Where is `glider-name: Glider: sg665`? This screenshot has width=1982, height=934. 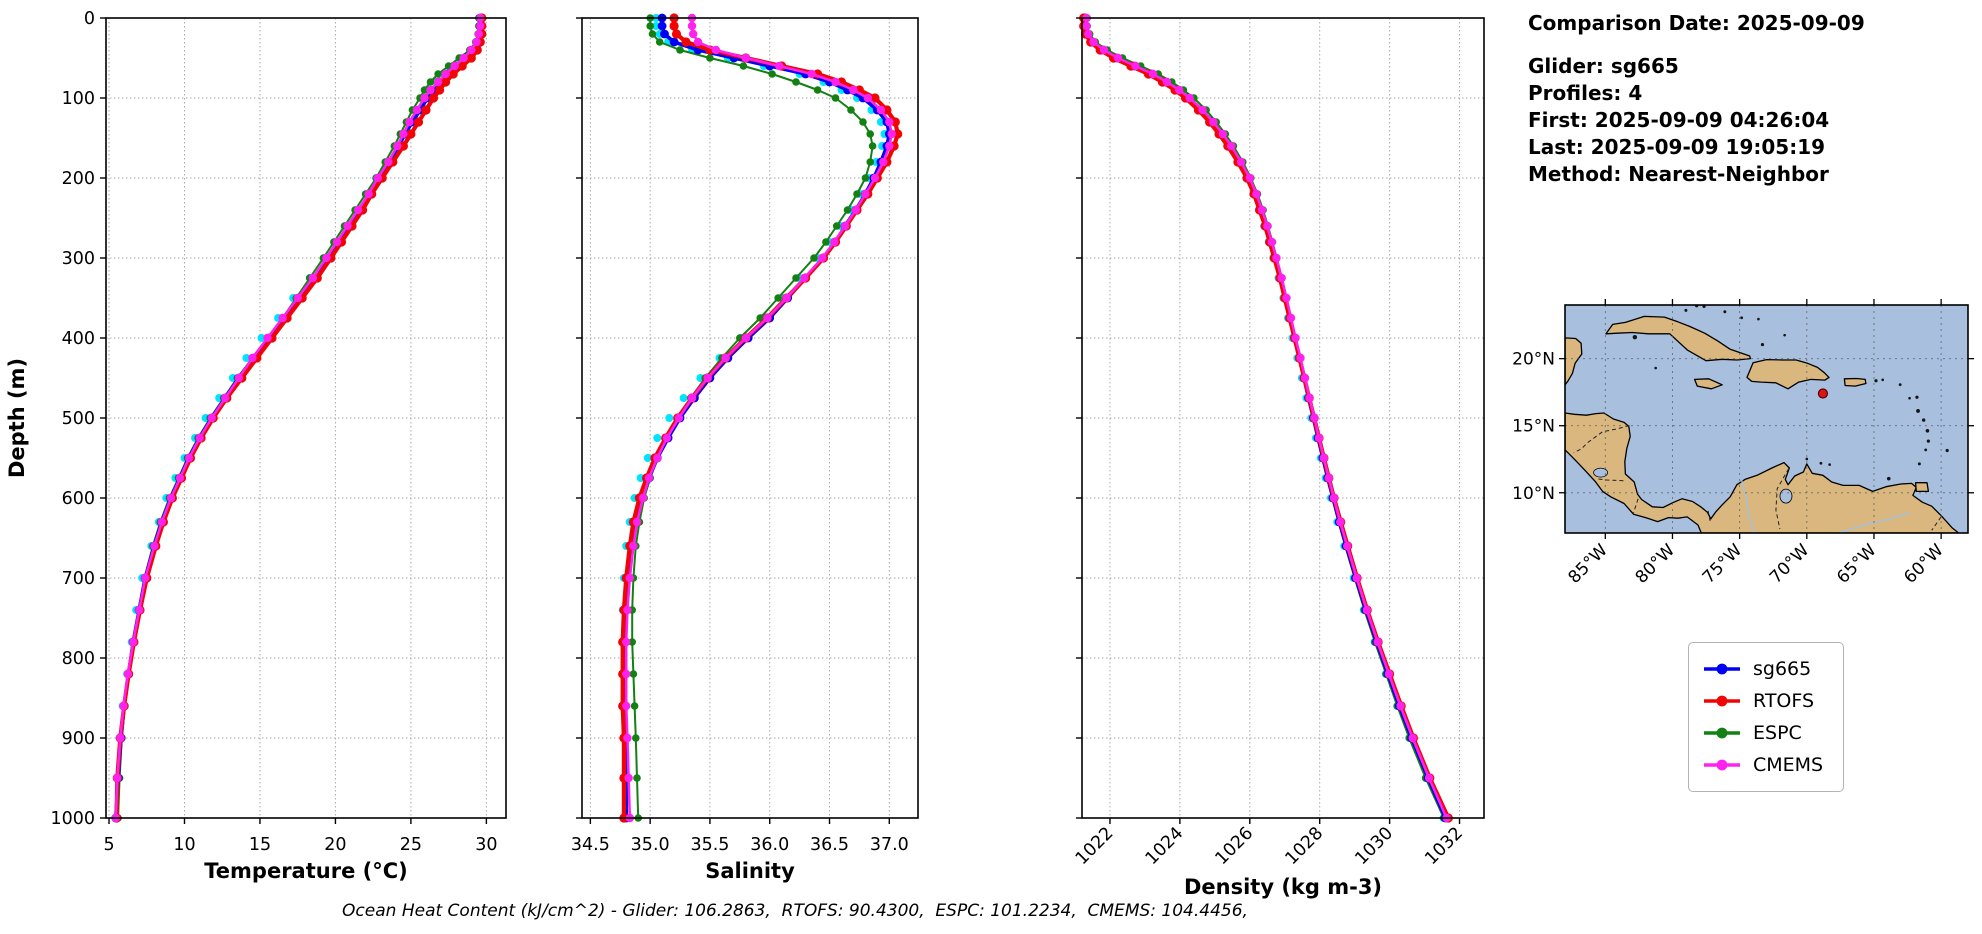 glider-name: Glider: sg665 is located at coordinates (1603, 66).